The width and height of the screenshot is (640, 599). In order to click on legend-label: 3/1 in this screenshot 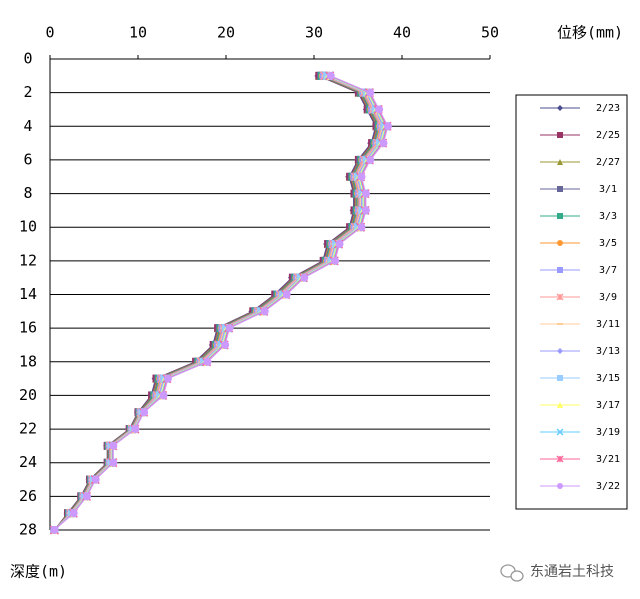, I will do `click(608, 189)`.